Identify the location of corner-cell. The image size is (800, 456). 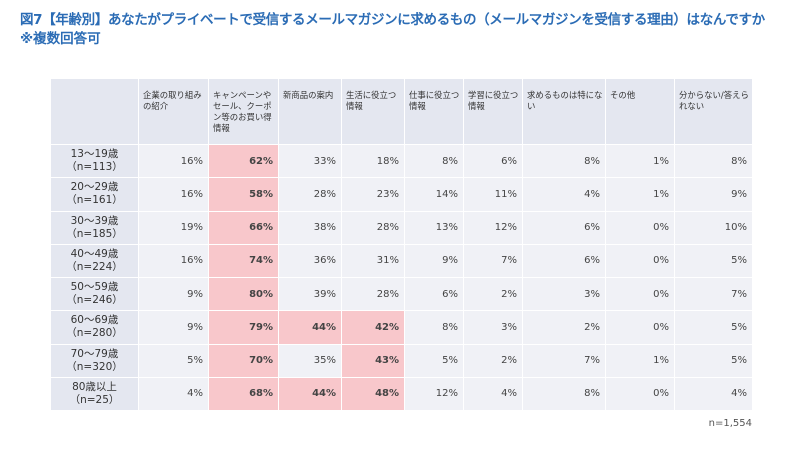
(94, 111).